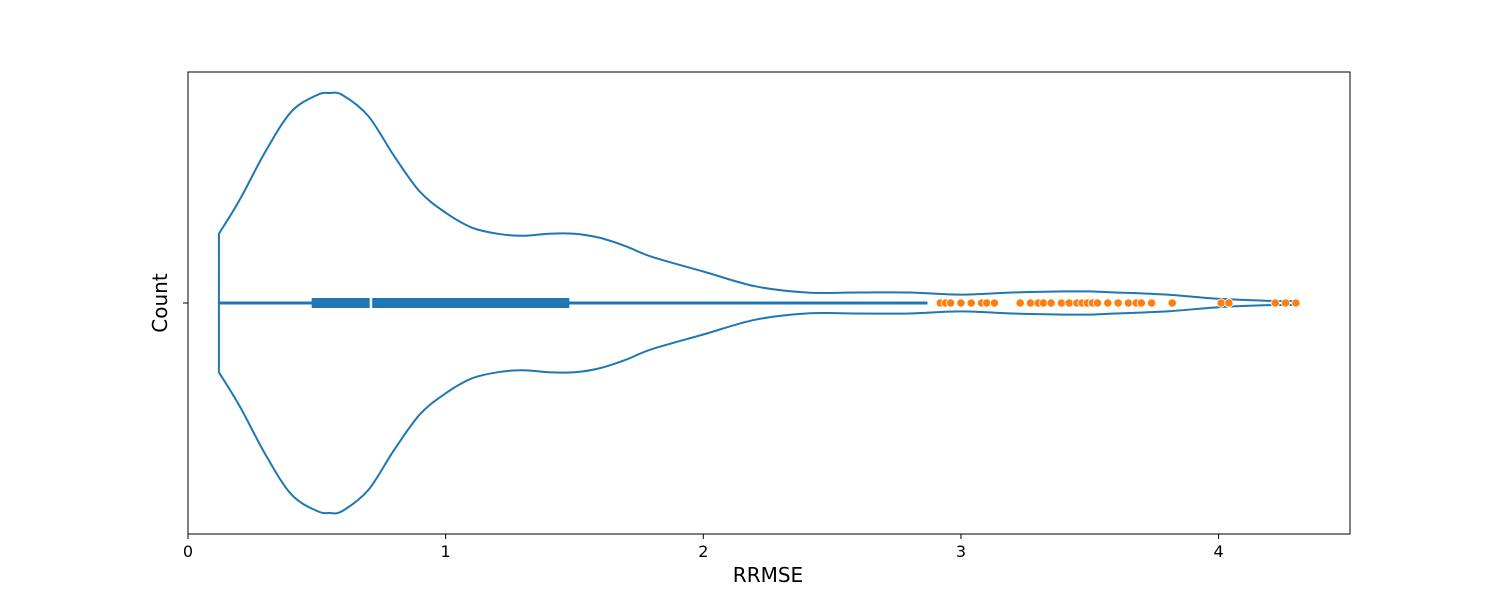 This screenshot has height=600, width=1500. I want to click on x-axis-title: RRMSE, so click(768, 575).